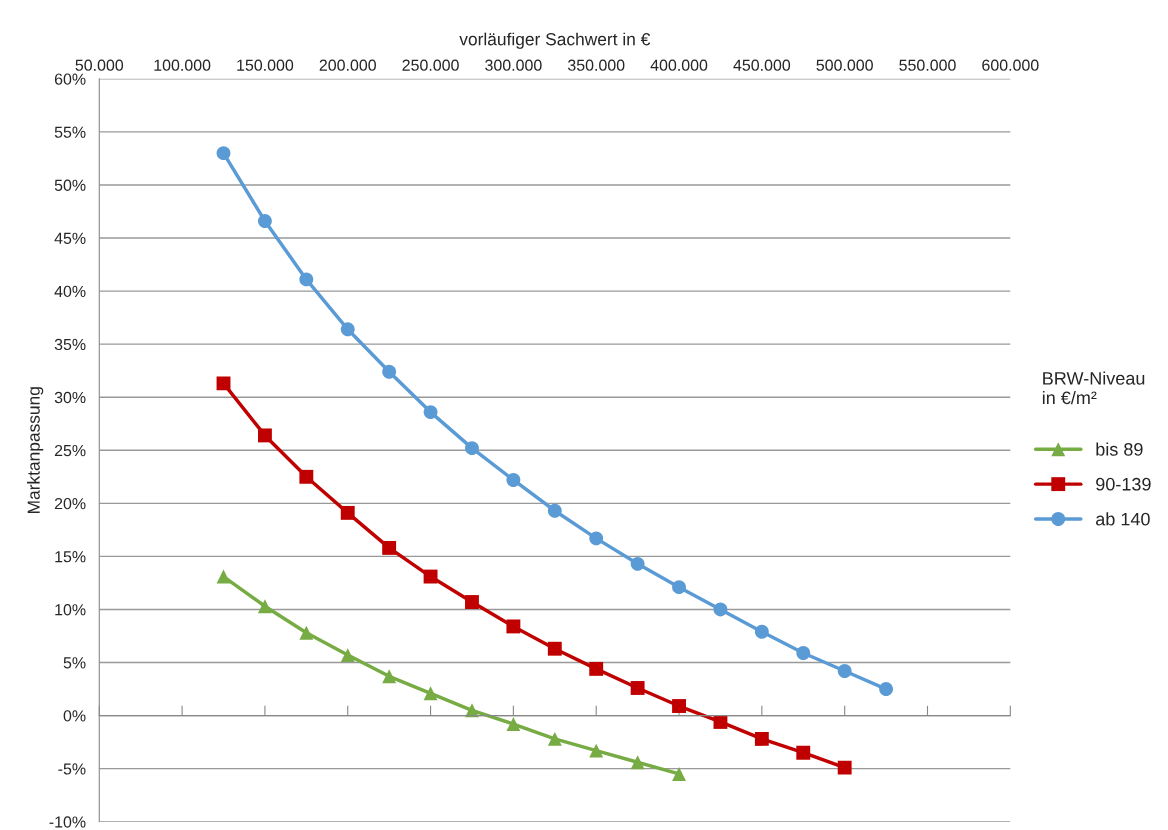 The width and height of the screenshot is (1168, 830). I want to click on x-tick-label: 550.000, so click(927, 65).